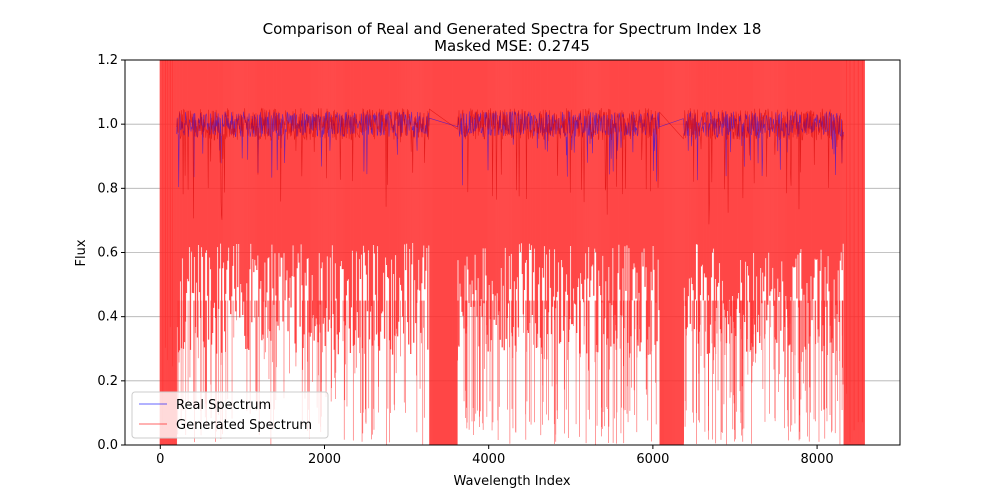 This screenshot has width=1000, height=500. What do you see at coordinates (107, 188) in the screenshot?
I see `y-tick-label: 0.8` at bounding box center [107, 188].